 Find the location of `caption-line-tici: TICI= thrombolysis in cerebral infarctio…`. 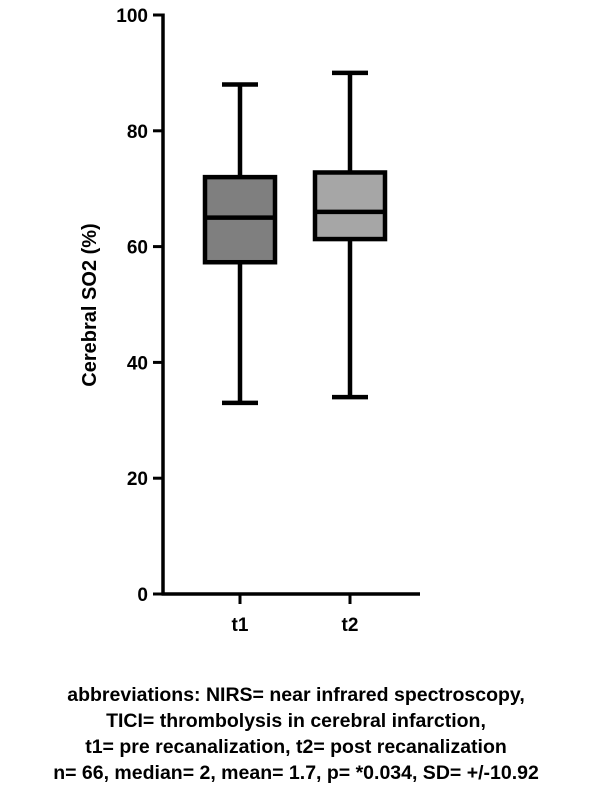

caption-line-tici: TICI= thrombolysis in cerebral infarctio… is located at coordinates (296, 721).